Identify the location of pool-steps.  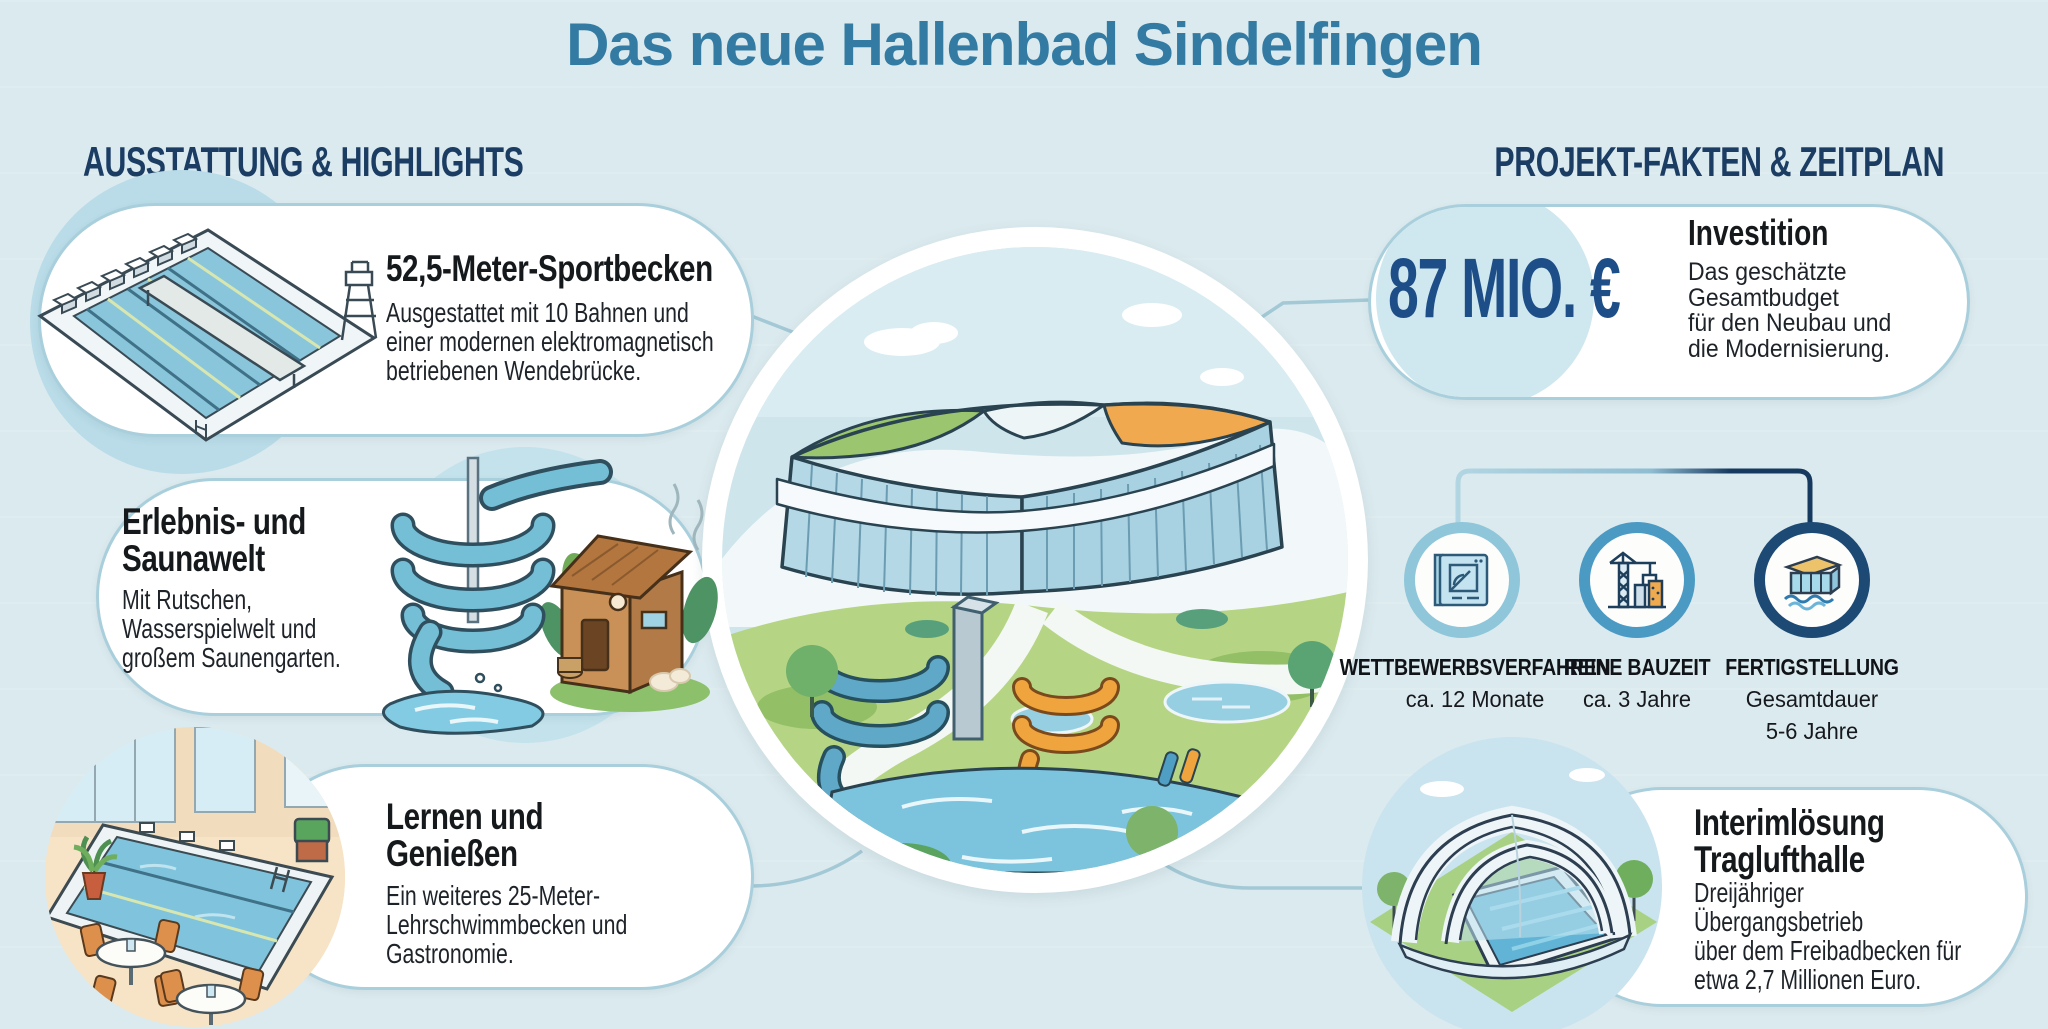
(215, 857).